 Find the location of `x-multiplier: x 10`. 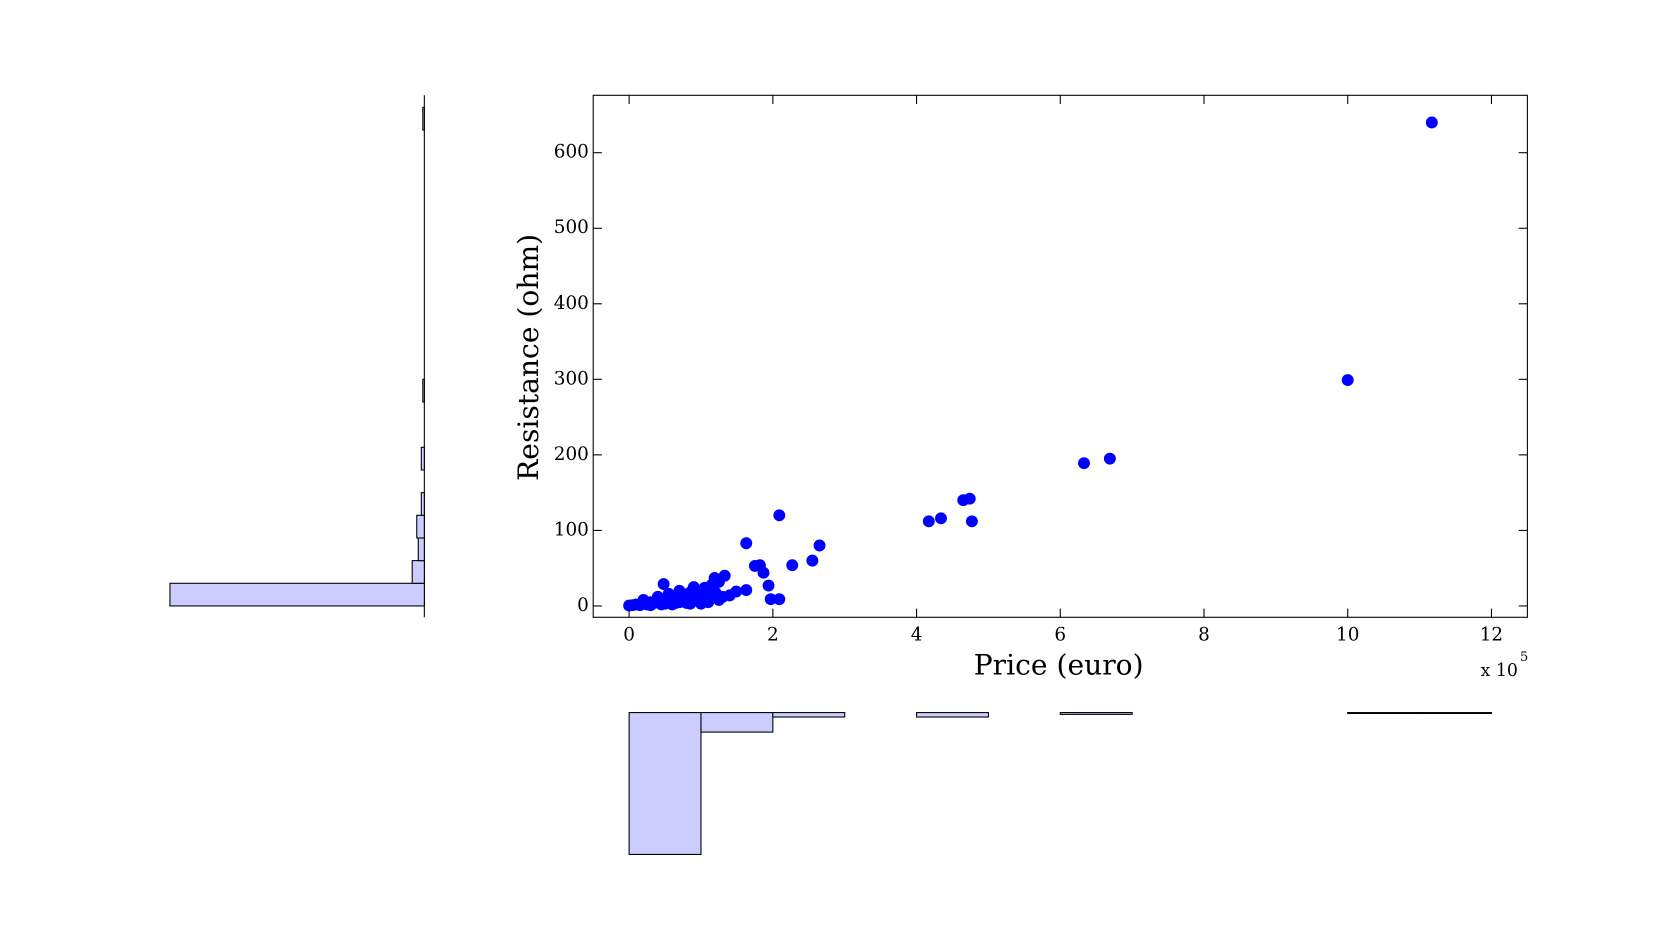

x-multiplier: x 10 is located at coordinates (1499, 671).